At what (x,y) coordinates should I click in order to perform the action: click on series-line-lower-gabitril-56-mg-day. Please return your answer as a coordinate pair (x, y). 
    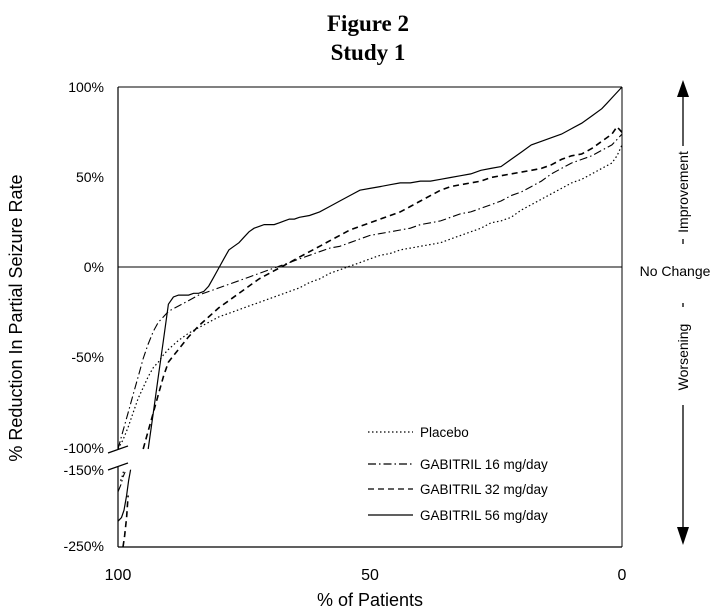
    Looking at the image, I should click on (124, 495).